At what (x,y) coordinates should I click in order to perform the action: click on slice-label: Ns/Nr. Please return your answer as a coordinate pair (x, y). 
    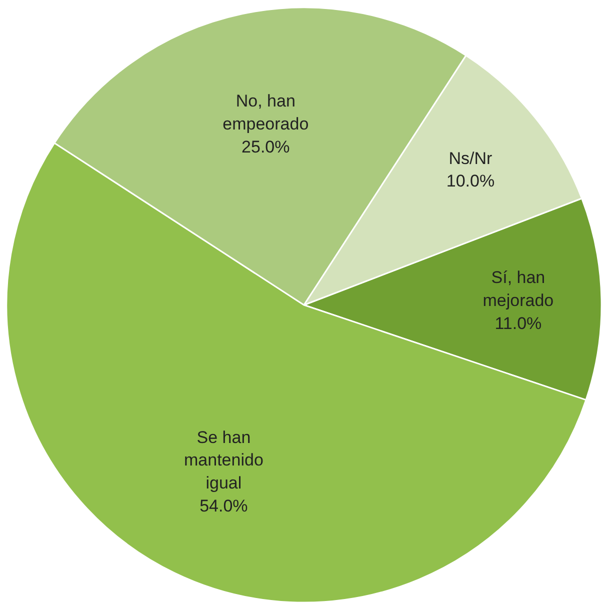
    Looking at the image, I should click on (470, 158).